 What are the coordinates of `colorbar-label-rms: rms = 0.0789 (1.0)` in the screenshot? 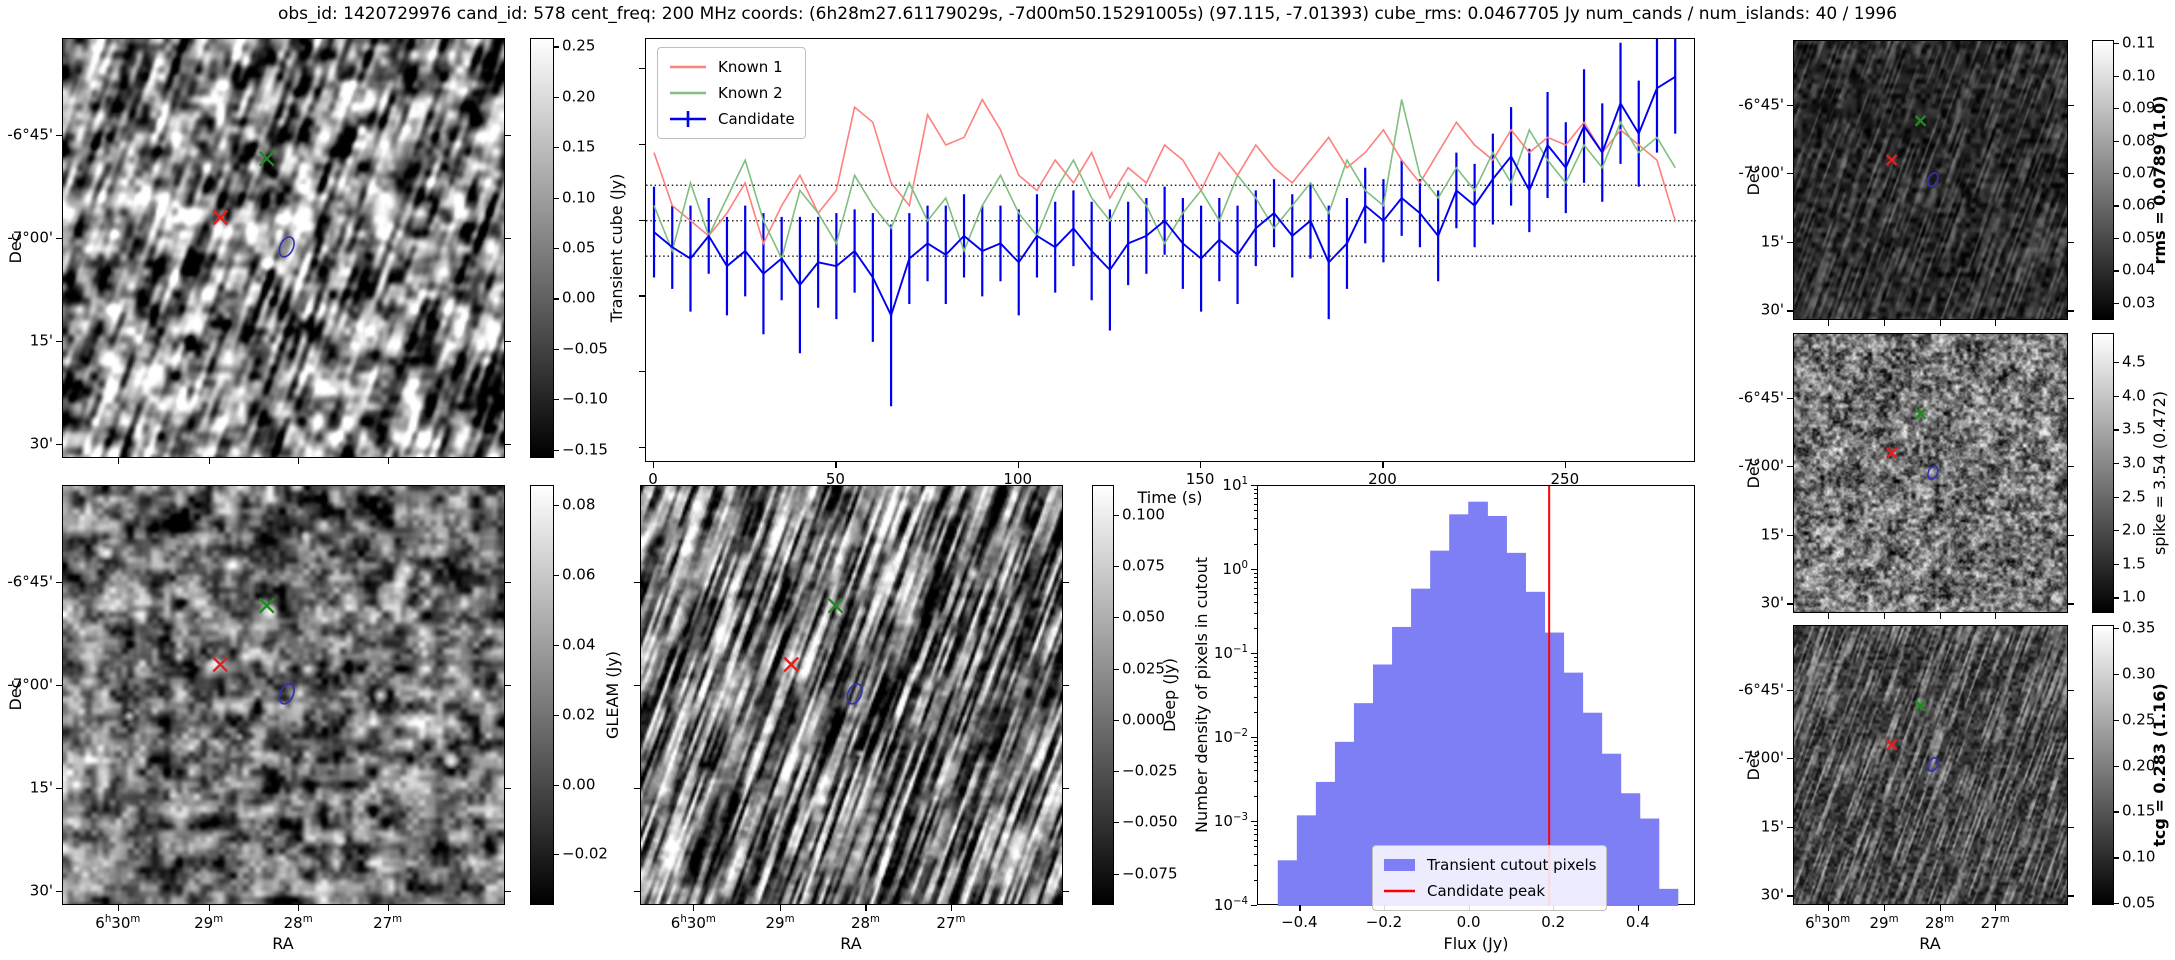 It's located at (2159, 180).